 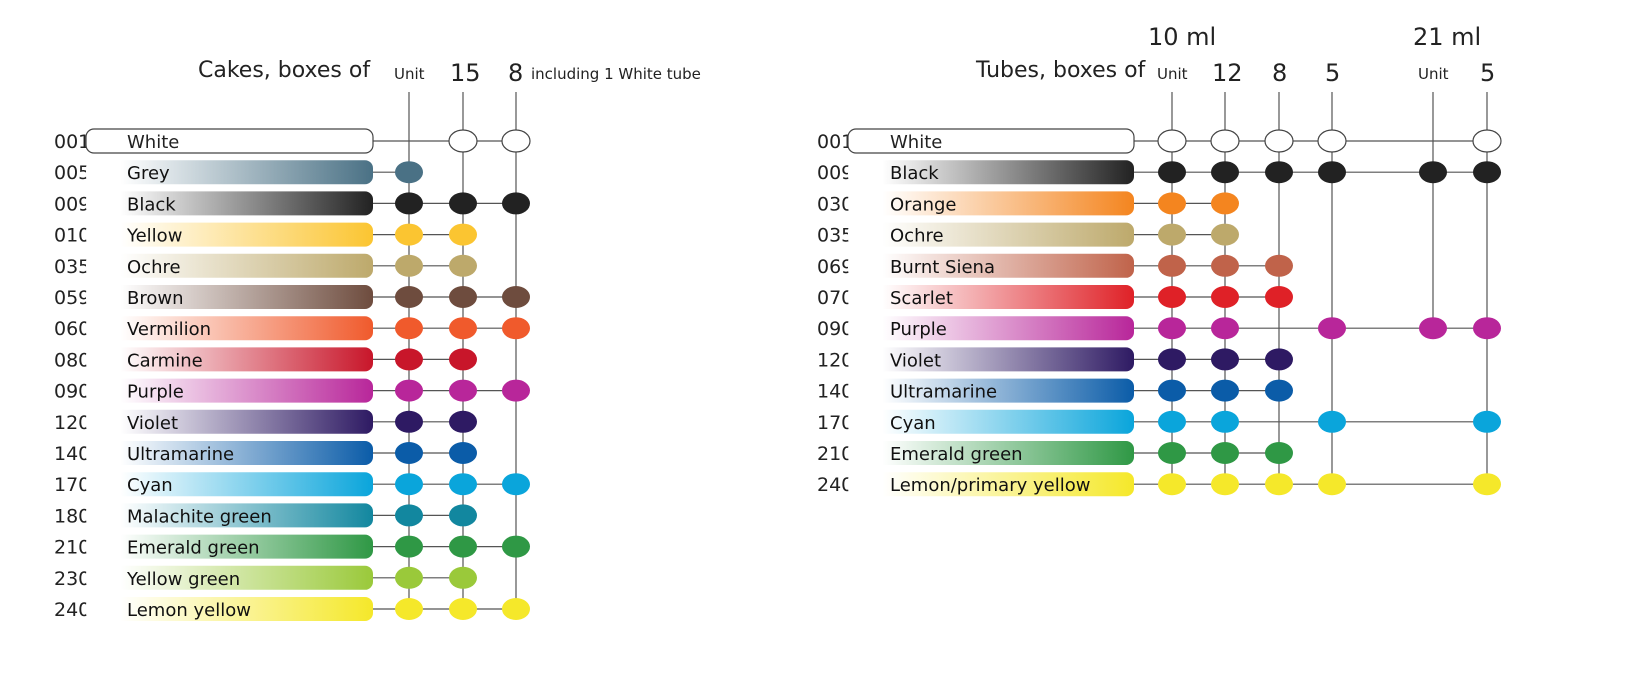 What do you see at coordinates (835, 392) in the screenshot?
I see `tubes-color-code: 140` at bounding box center [835, 392].